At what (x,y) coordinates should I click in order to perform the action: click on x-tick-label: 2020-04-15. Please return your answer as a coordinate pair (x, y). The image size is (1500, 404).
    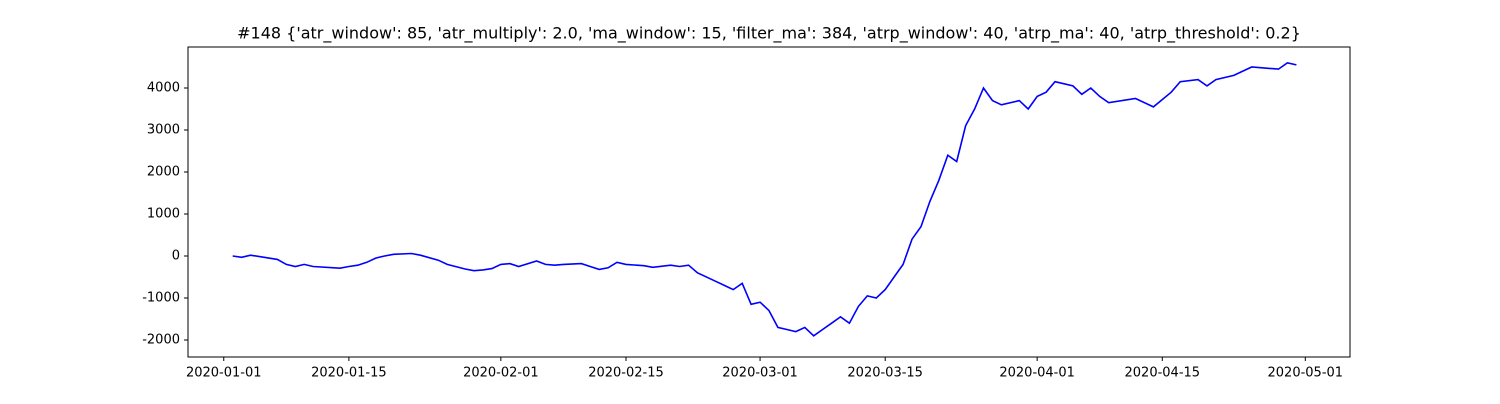
    Looking at the image, I should click on (1163, 373).